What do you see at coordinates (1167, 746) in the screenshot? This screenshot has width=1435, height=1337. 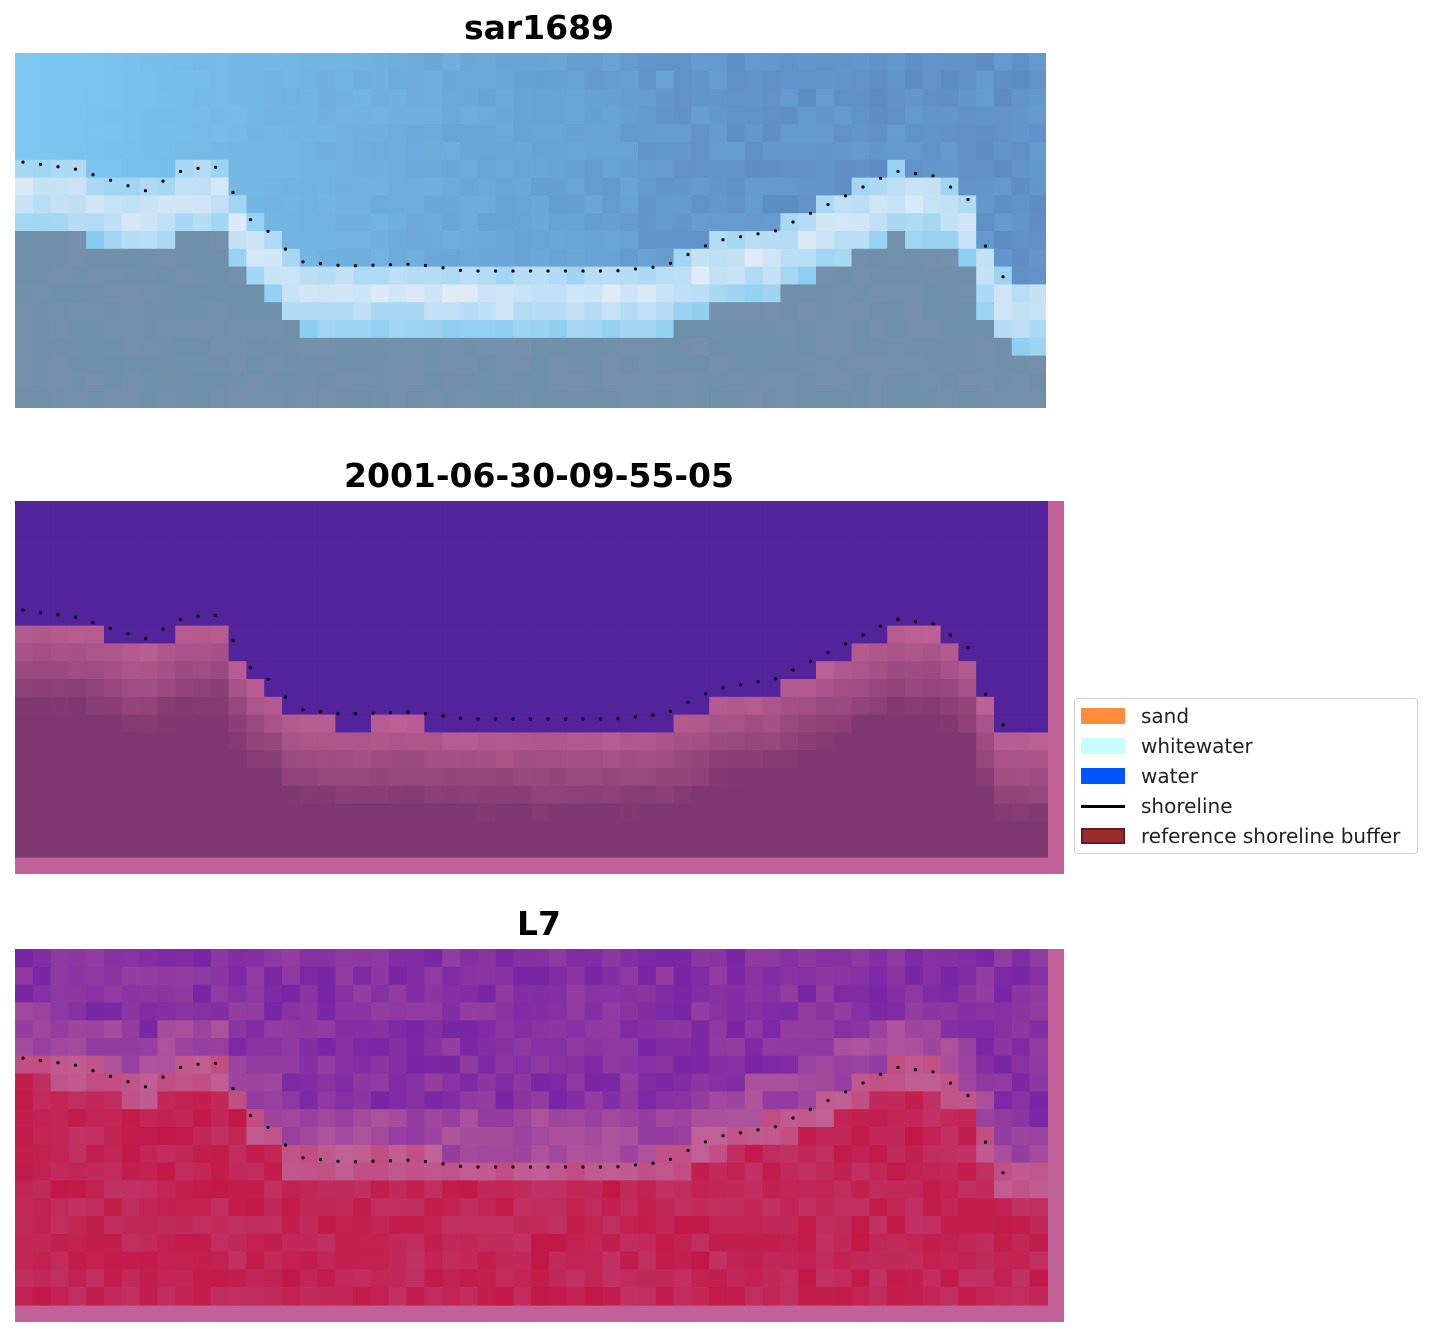 I see `legend-item-whitewater: whitewater` at bounding box center [1167, 746].